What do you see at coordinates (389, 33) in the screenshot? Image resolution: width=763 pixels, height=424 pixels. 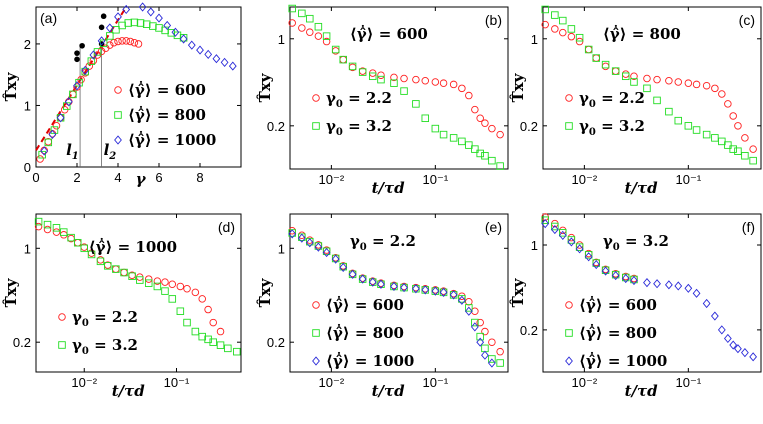 I see `panel-title: ⟨γ̂̇⟩ = 600` at bounding box center [389, 33].